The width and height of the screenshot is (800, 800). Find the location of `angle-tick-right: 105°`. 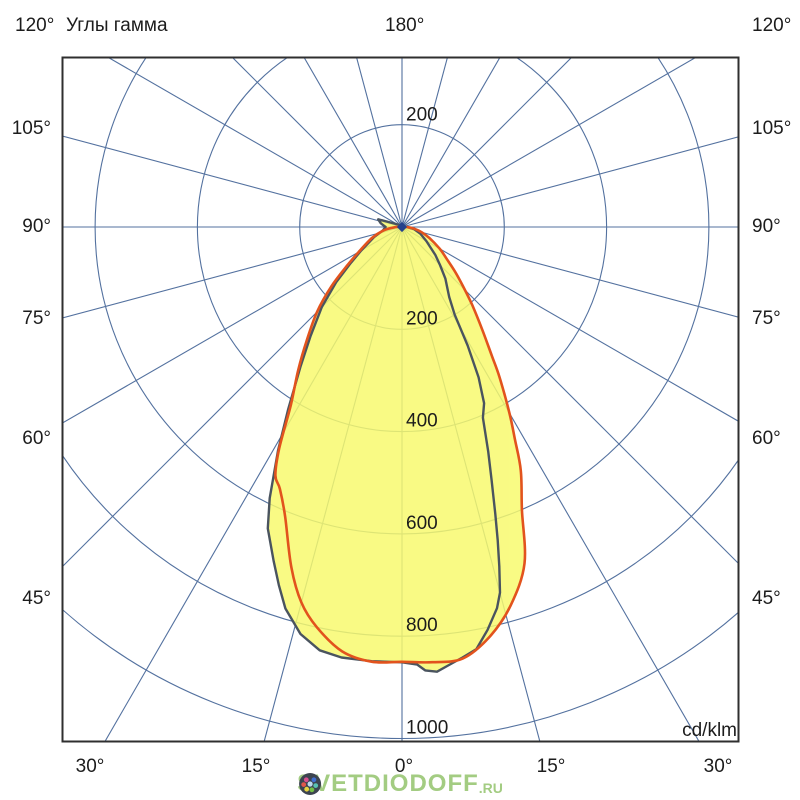

angle-tick-right: 105° is located at coordinates (771, 128).